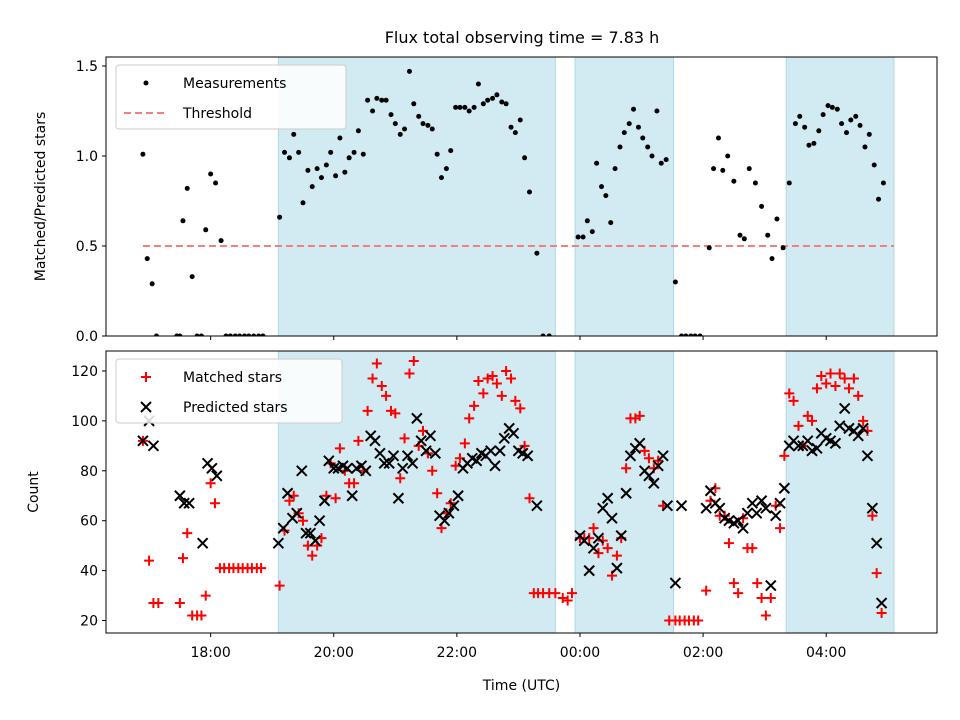  I want to click on legend-marker-predicted, so click(146, 407).